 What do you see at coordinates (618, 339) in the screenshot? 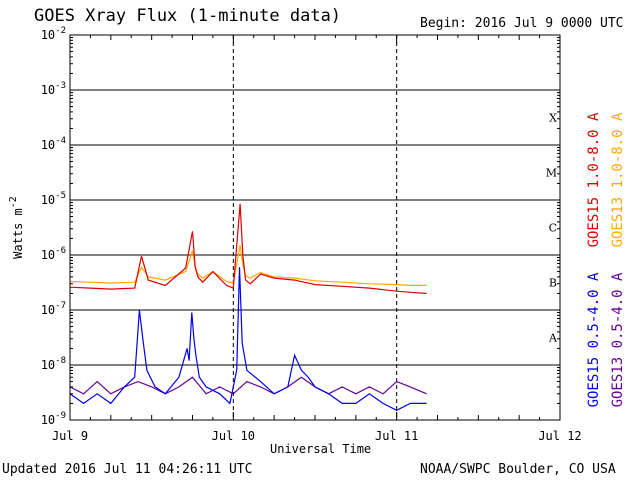
I see `legend-entry: GOES13 0.5-4.0 A` at bounding box center [618, 339].